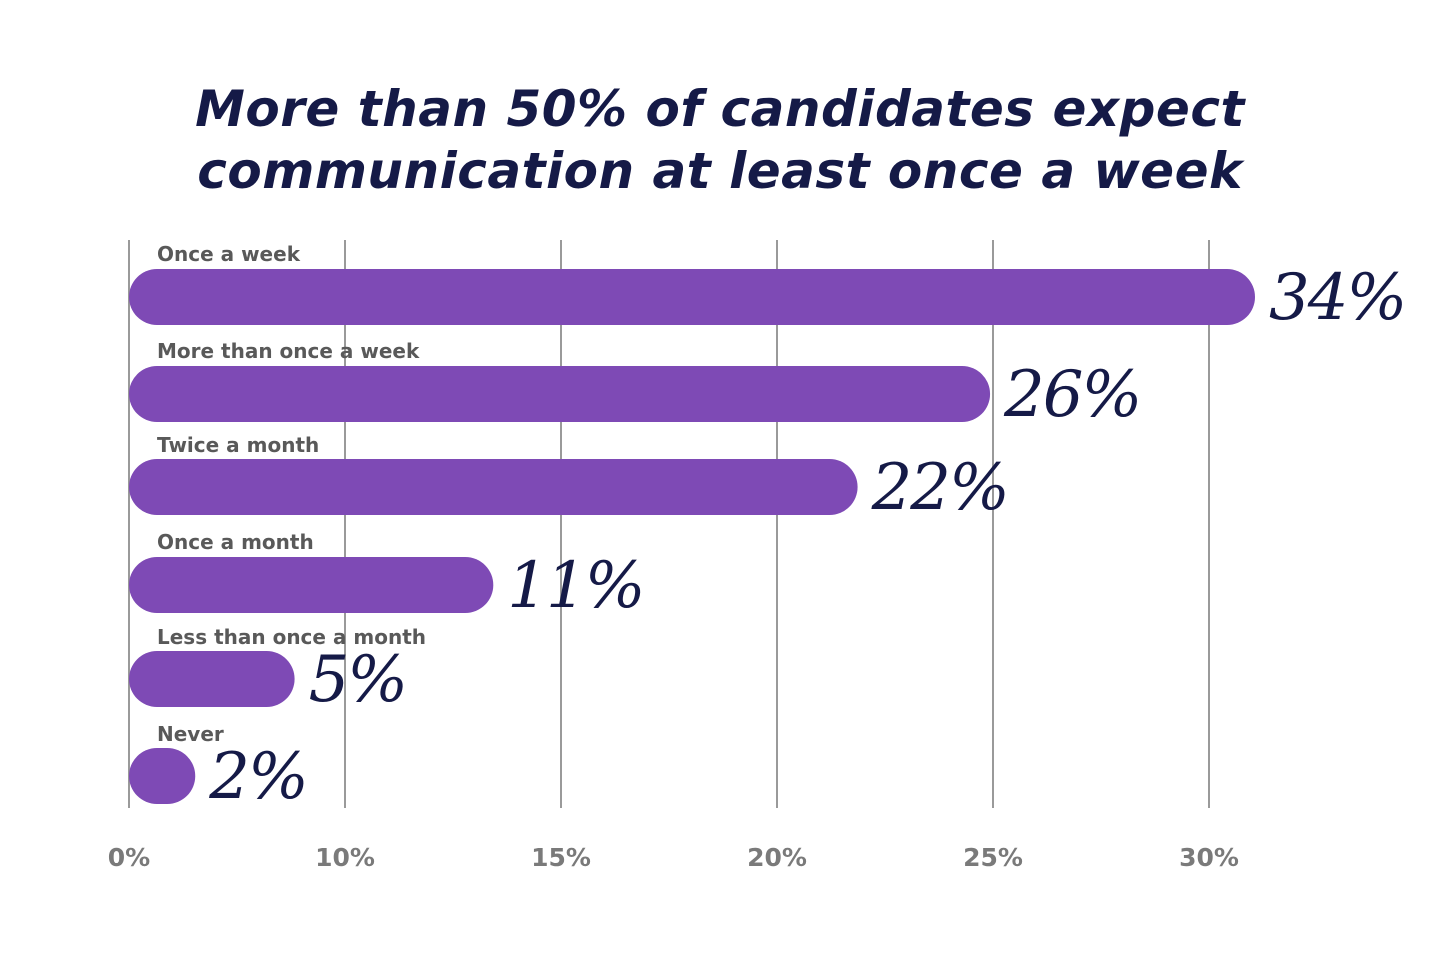  Describe the element at coordinates (235, 542) in the screenshot. I see `category-label: Once a month` at that location.